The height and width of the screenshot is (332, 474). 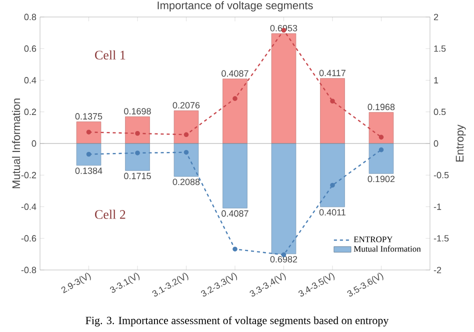 What do you see at coordinates (30, 48) in the screenshot?
I see `y-tick-label: 0.6` at bounding box center [30, 48].